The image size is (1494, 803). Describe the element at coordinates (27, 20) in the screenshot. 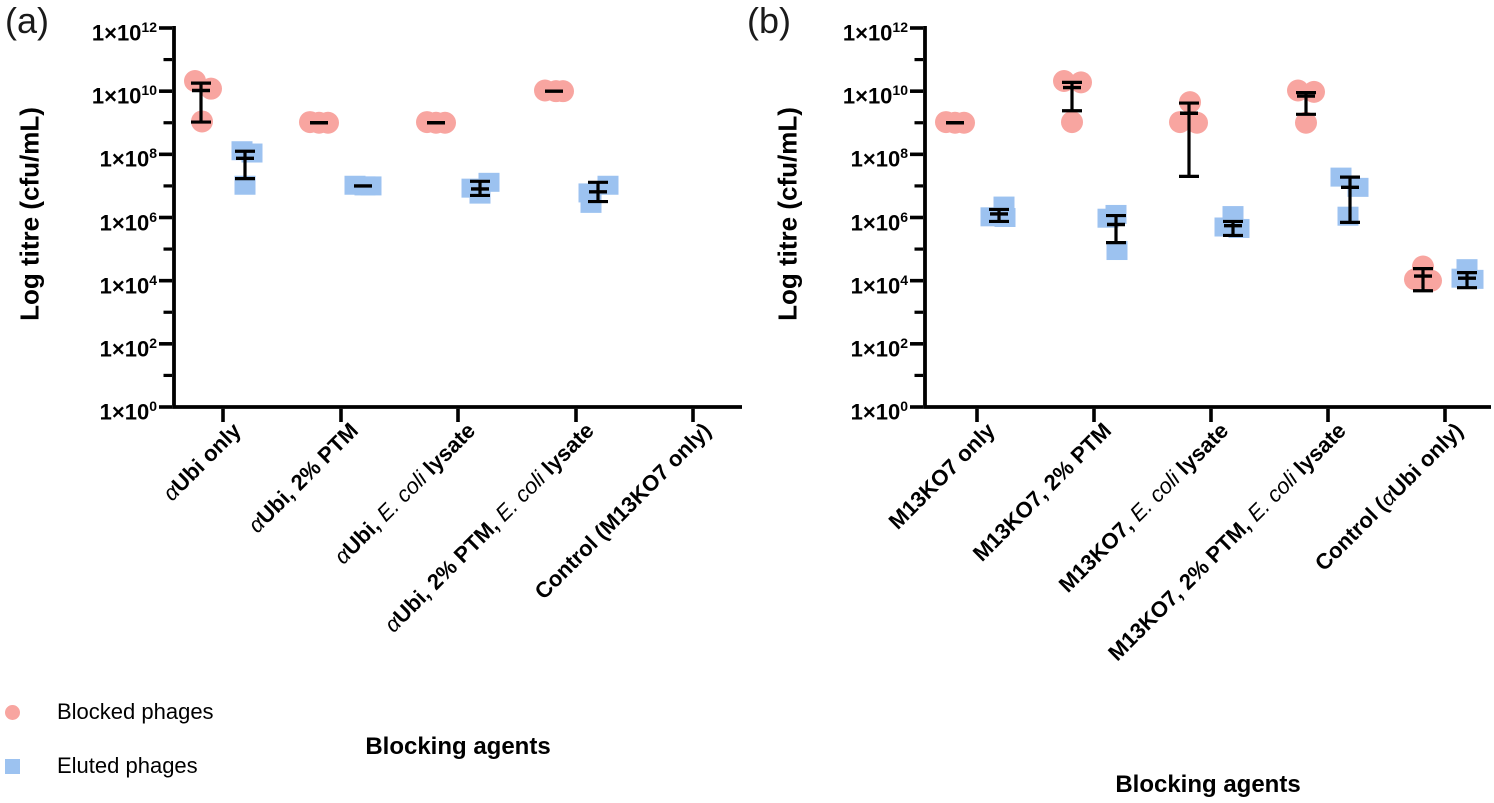

I see `panel-a-letter: (a)` at that location.